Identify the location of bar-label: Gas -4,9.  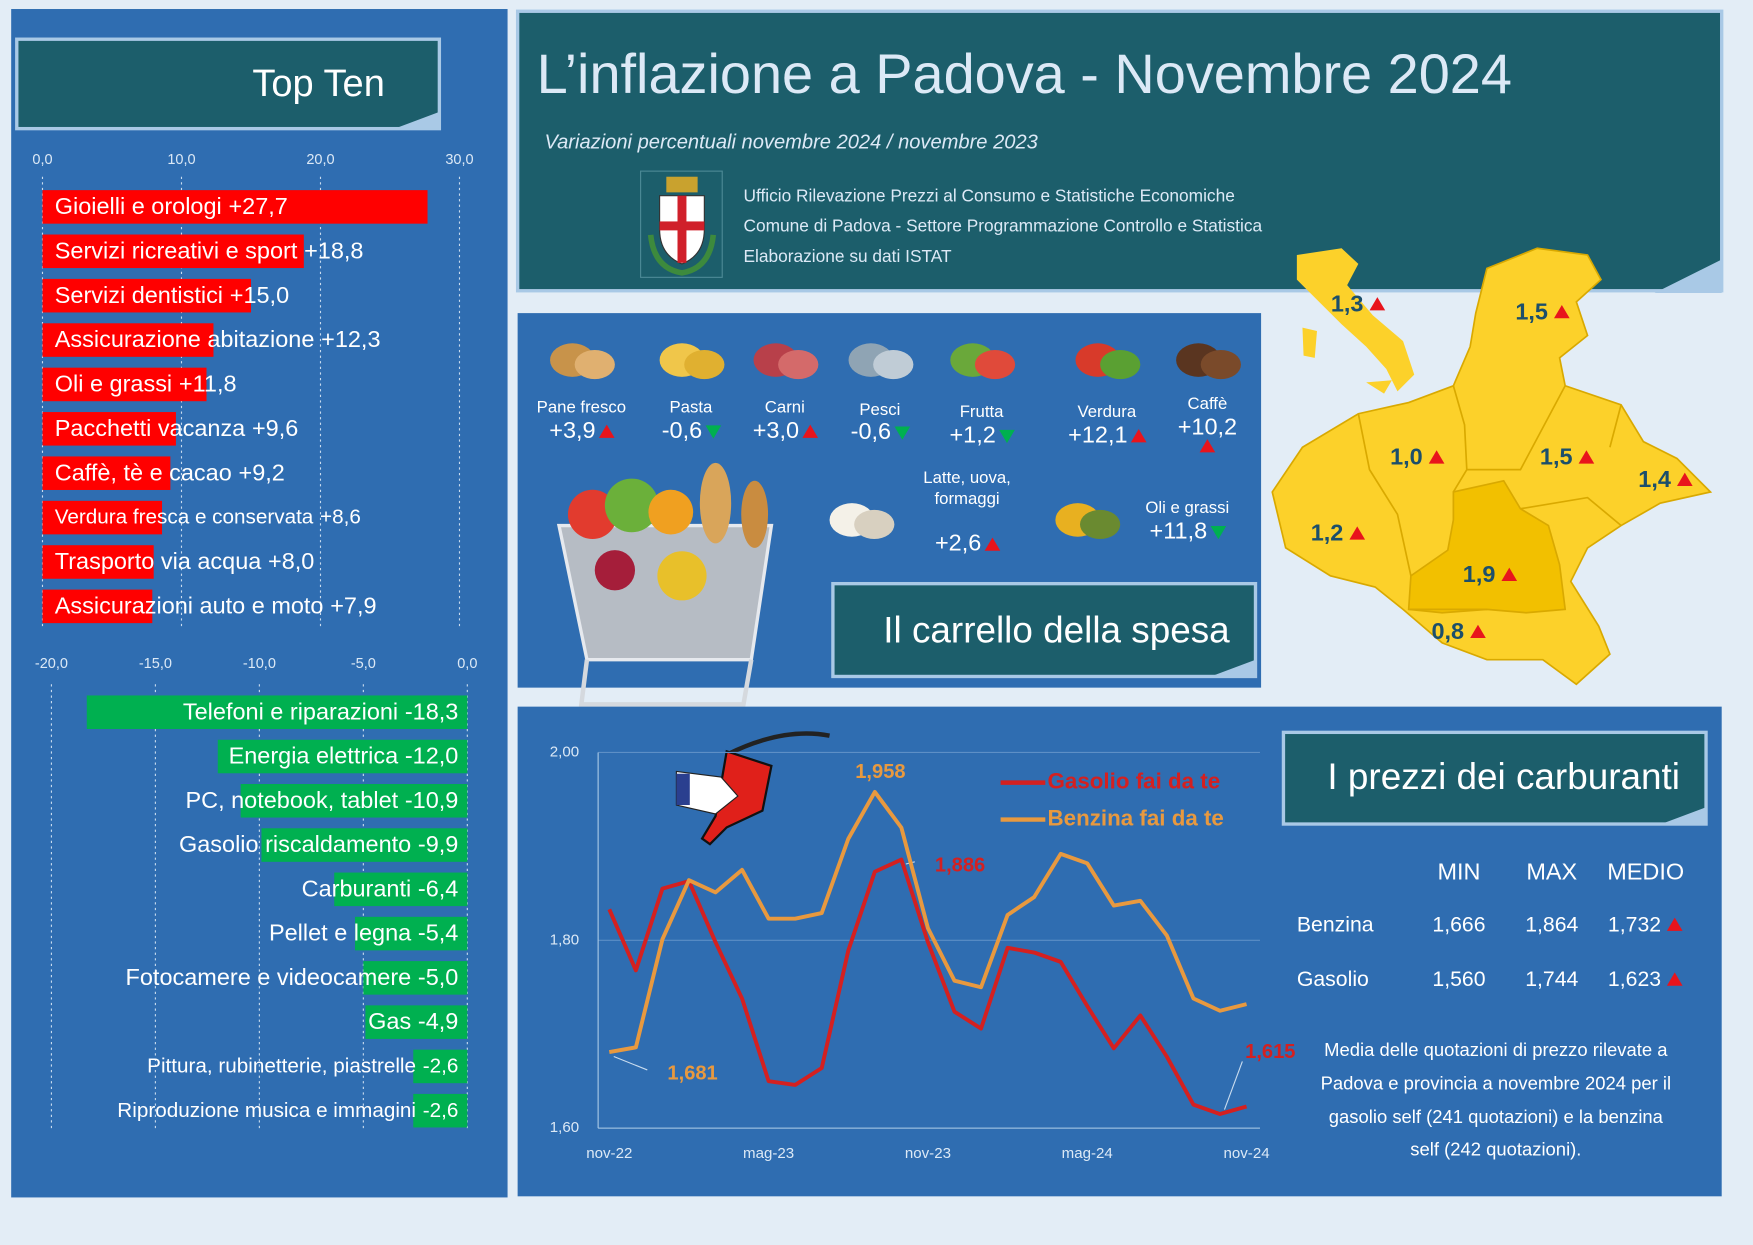
(413, 1021).